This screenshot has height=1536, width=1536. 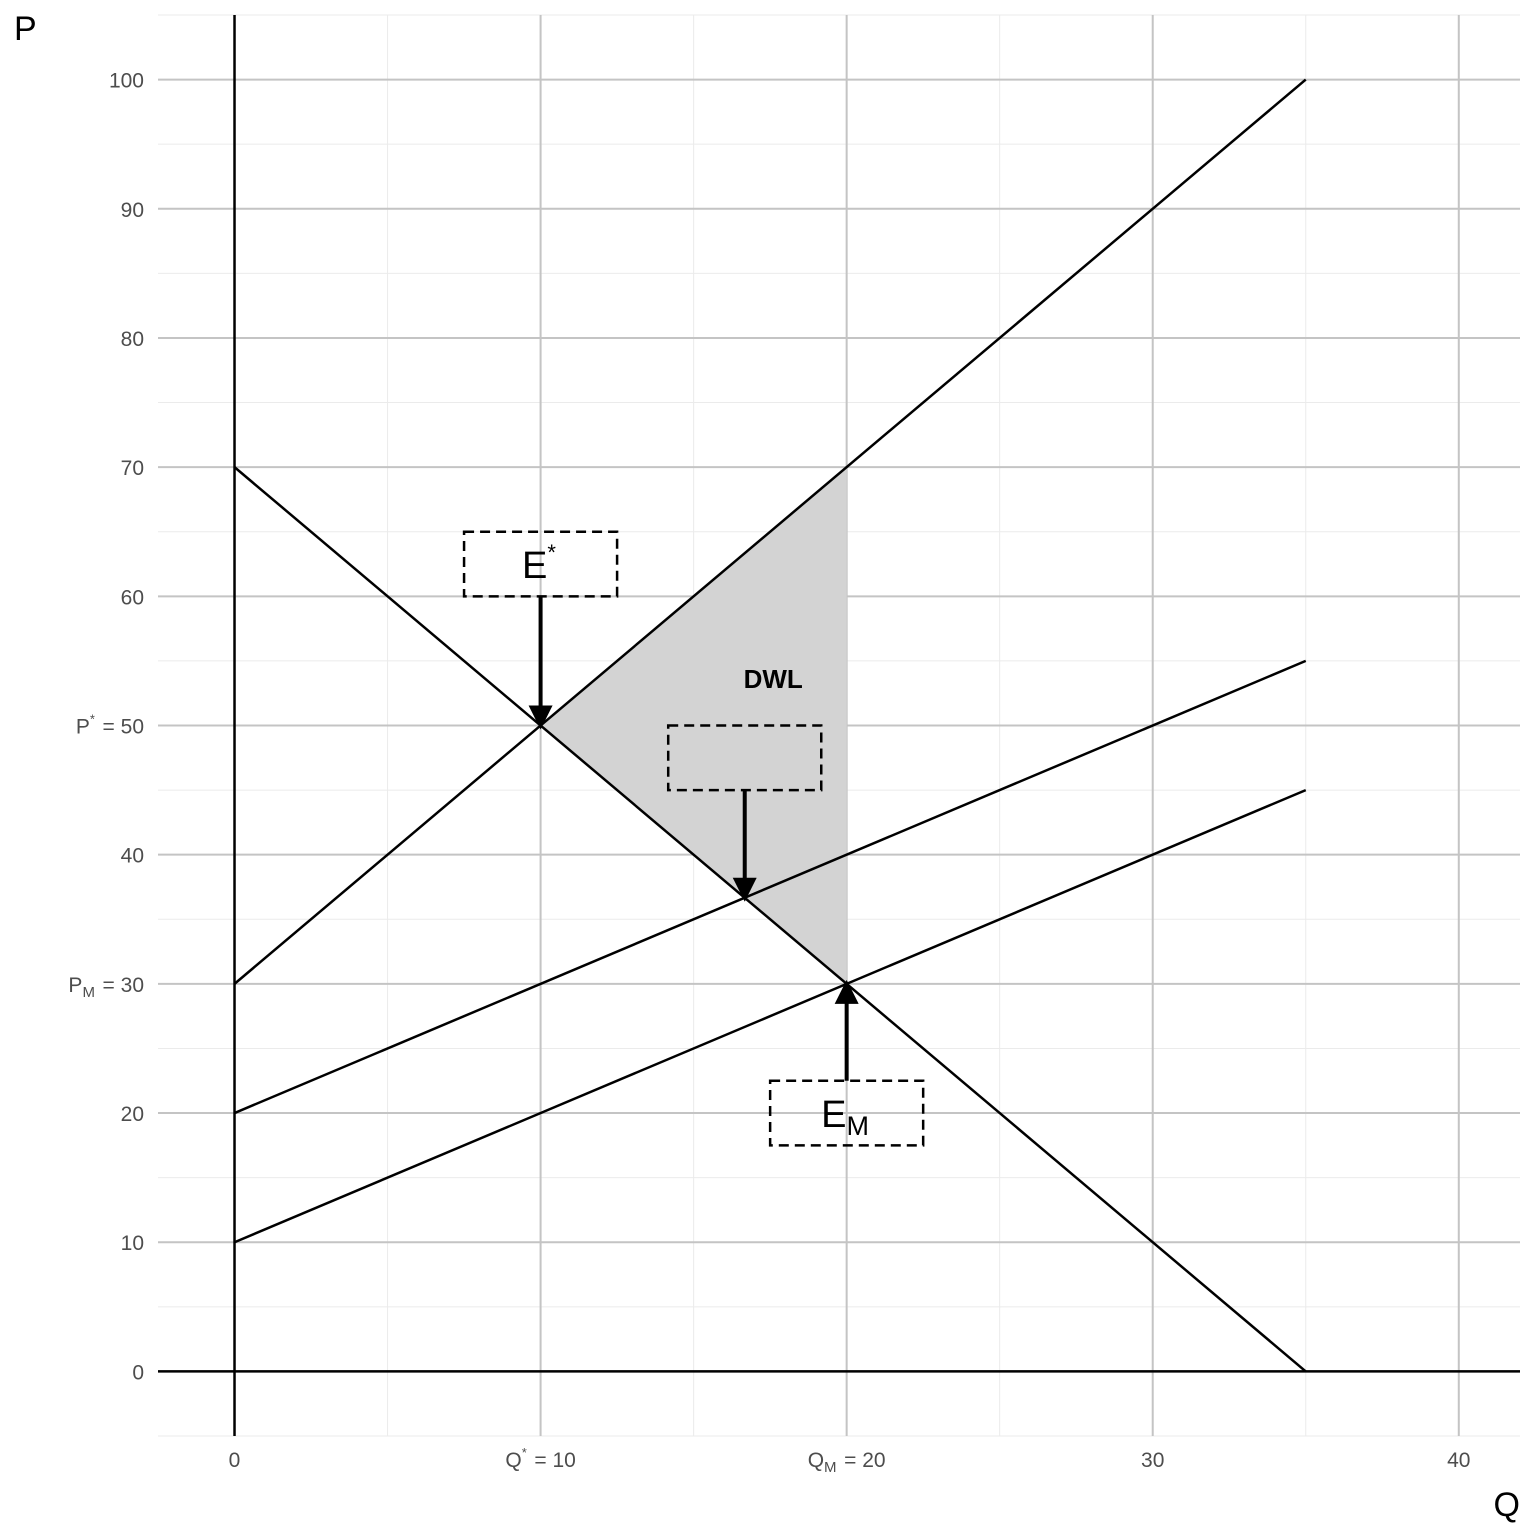 What do you see at coordinates (132, 339) in the screenshot?
I see `y-tick-label: 80` at bounding box center [132, 339].